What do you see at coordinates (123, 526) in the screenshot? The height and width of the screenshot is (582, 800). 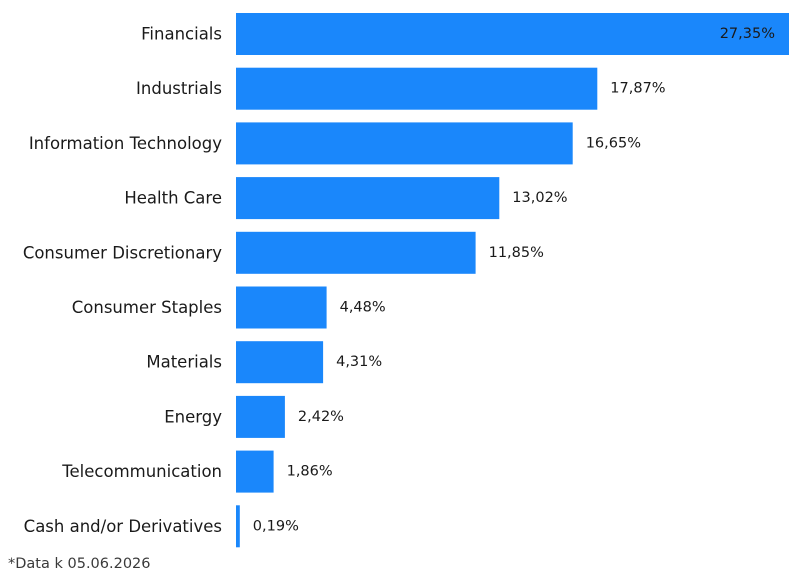 I see `category-label: Cash and/or Derivatives` at bounding box center [123, 526].